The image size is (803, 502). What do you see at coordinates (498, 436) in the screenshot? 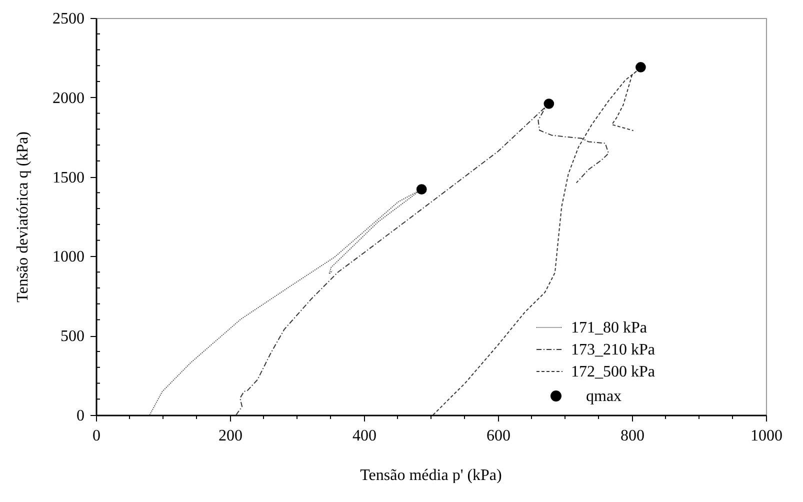
I see `x-tick-label: 600` at bounding box center [498, 436].